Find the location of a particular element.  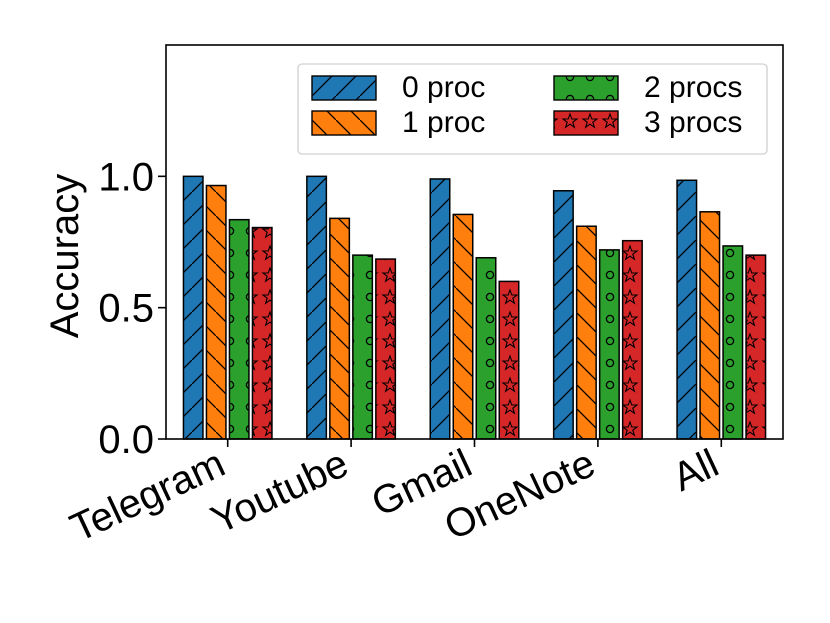

bar-3-procs-telegram is located at coordinates (262, 333).